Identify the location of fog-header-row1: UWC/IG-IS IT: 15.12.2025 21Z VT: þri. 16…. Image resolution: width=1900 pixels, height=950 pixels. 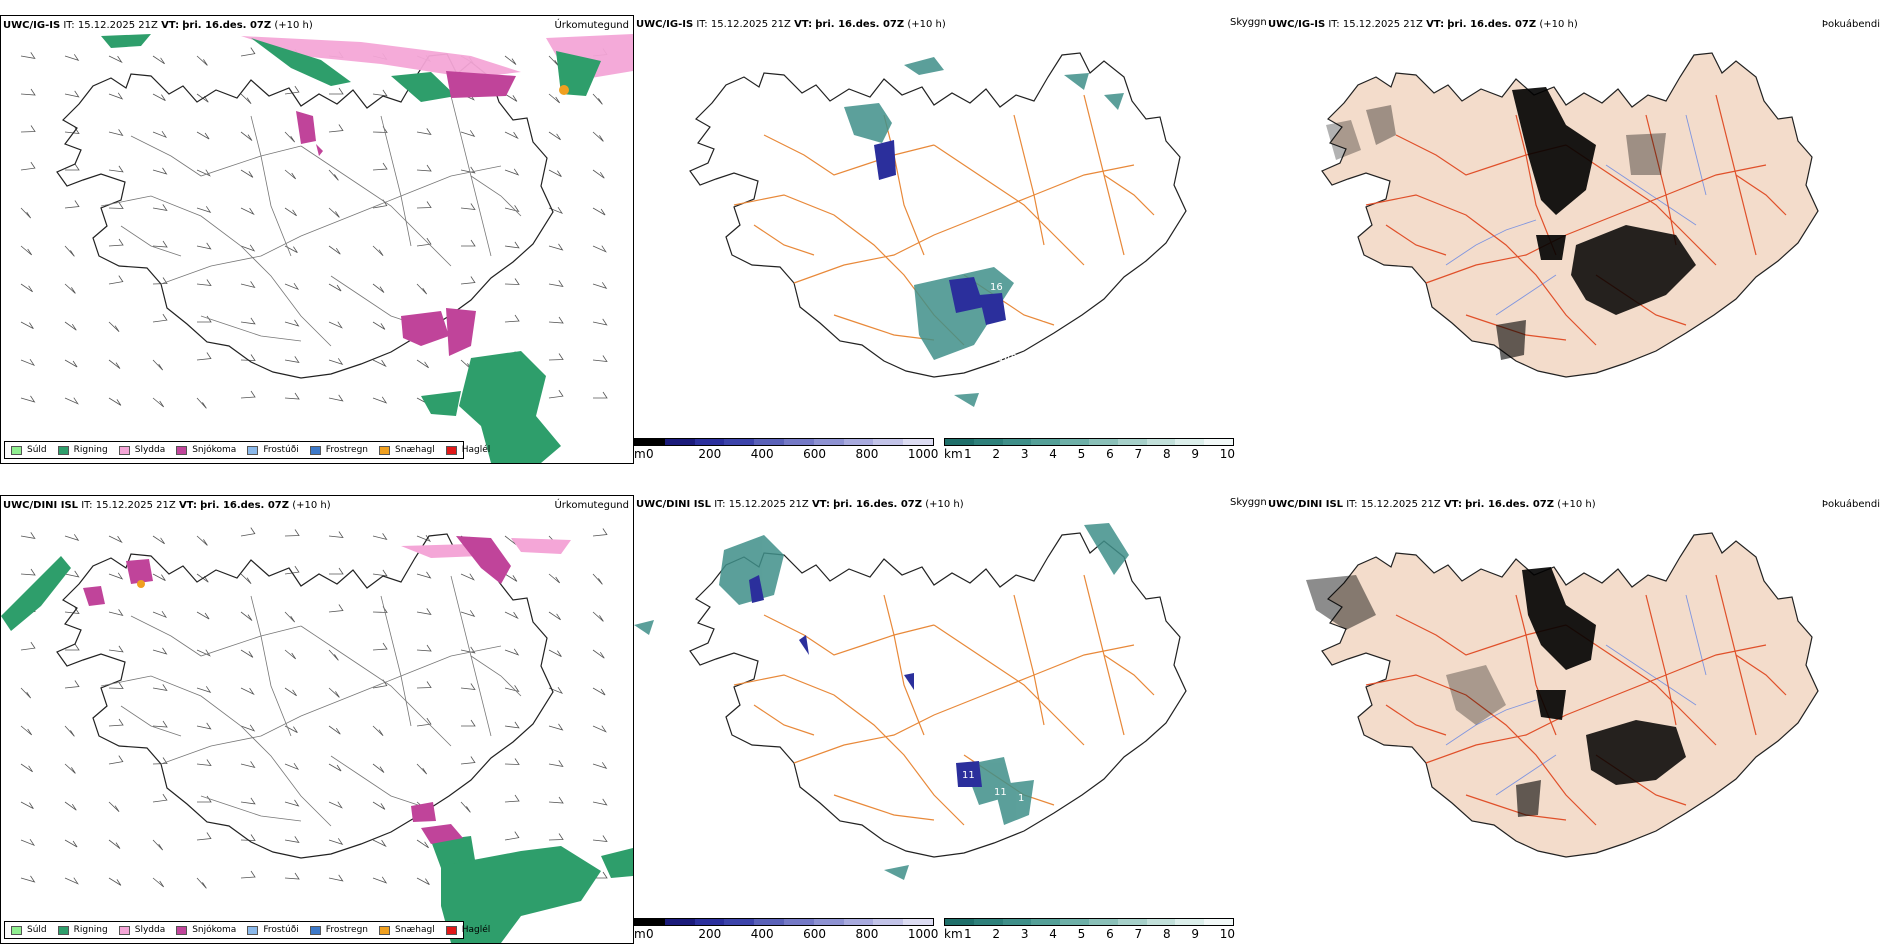
(1423, 24).